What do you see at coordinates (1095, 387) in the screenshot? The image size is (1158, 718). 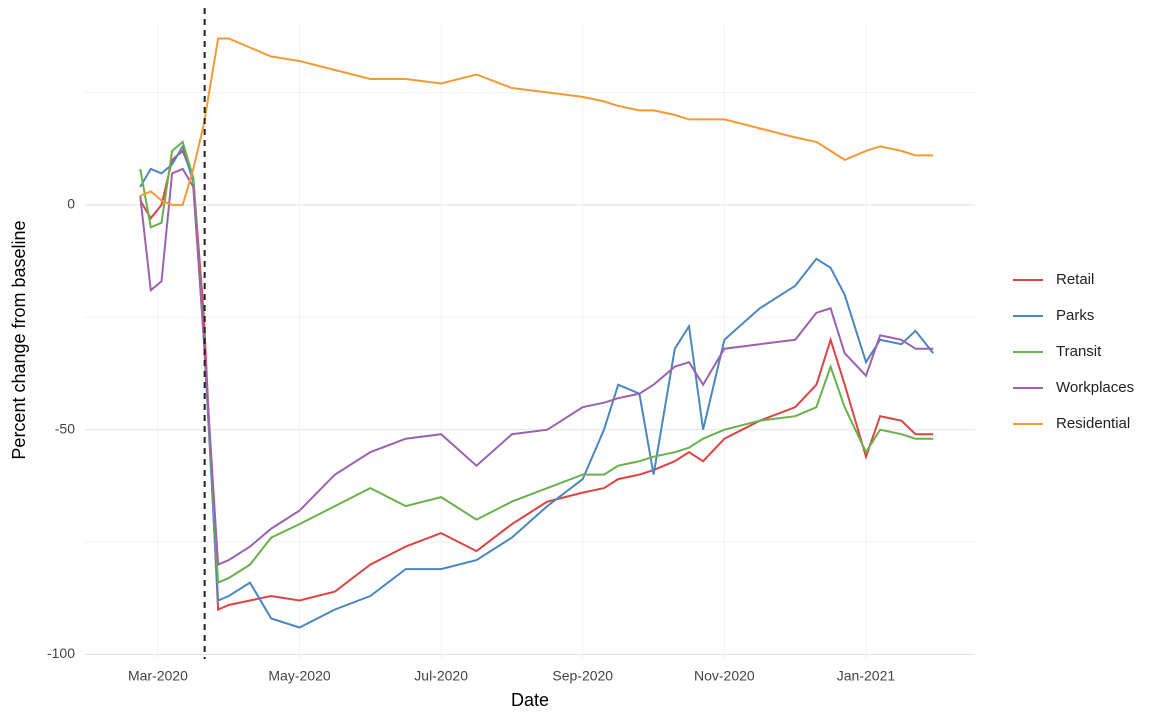 I see `legend-label: Workplaces` at bounding box center [1095, 387].